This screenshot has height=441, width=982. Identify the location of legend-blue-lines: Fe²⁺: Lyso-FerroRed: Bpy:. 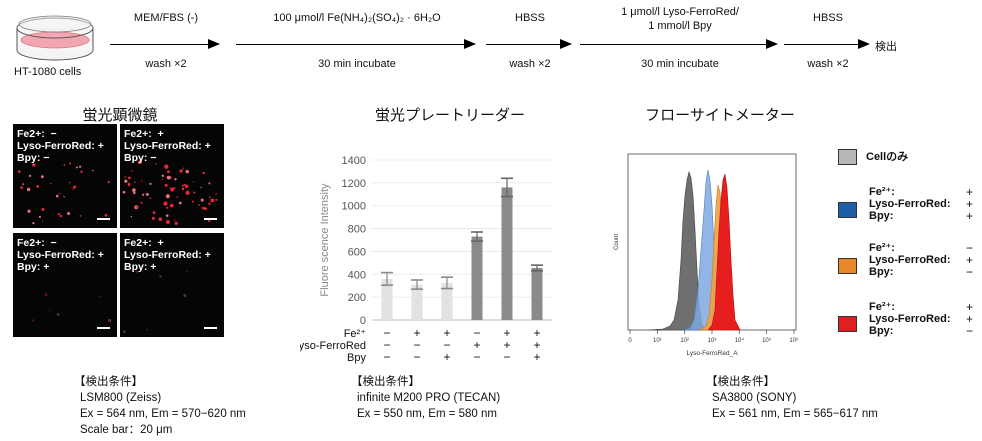
(910, 204).